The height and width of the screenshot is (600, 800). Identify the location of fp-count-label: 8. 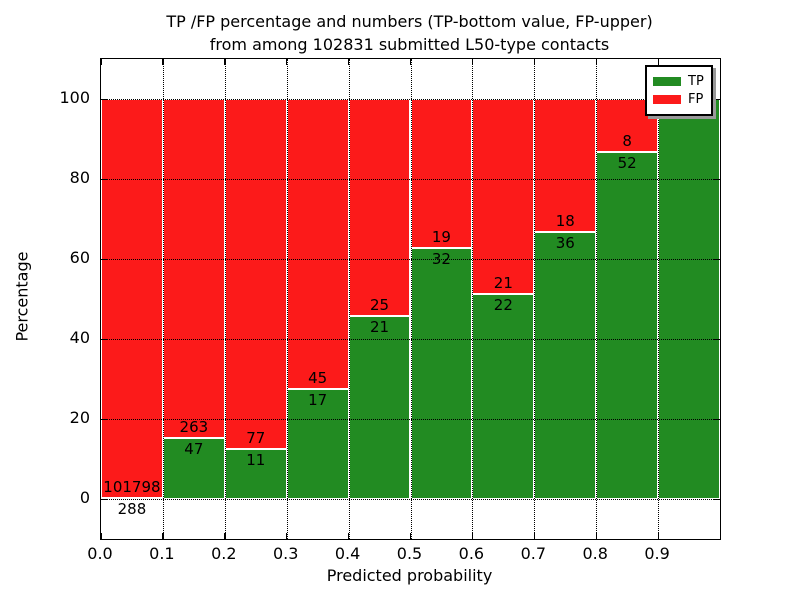
(627, 141).